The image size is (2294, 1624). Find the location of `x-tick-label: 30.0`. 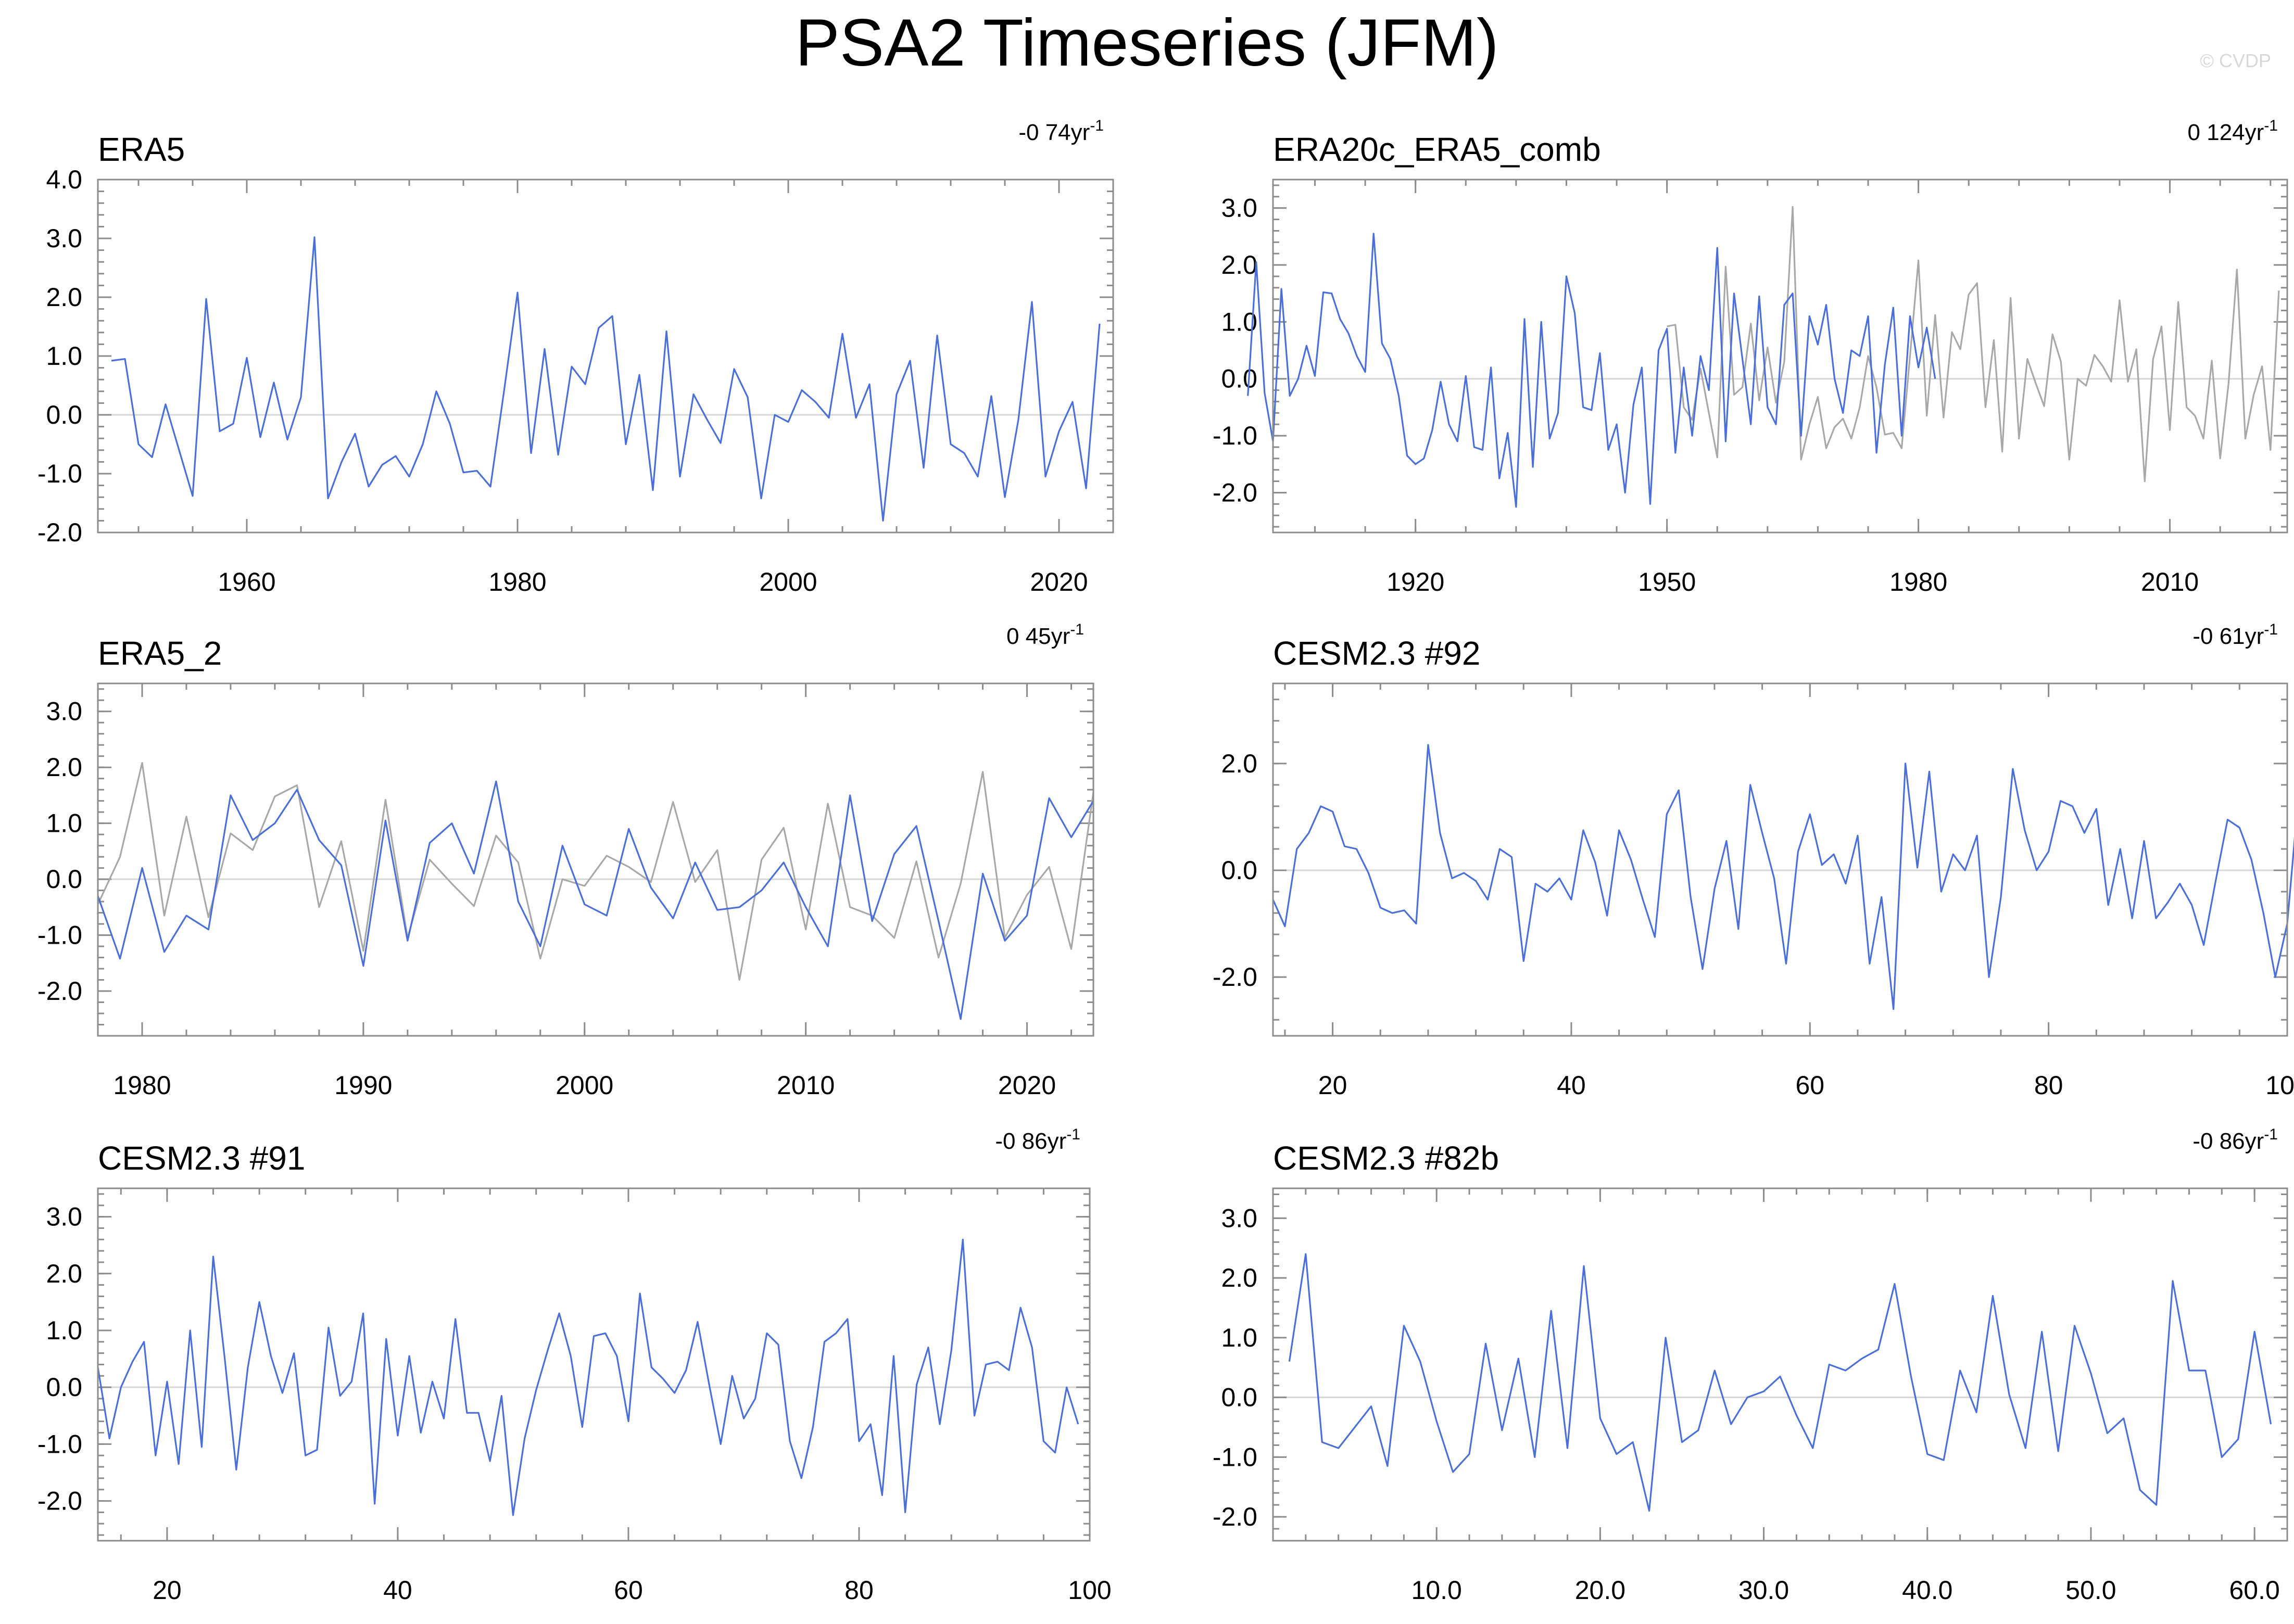

x-tick-label: 30.0 is located at coordinates (1764, 1591).